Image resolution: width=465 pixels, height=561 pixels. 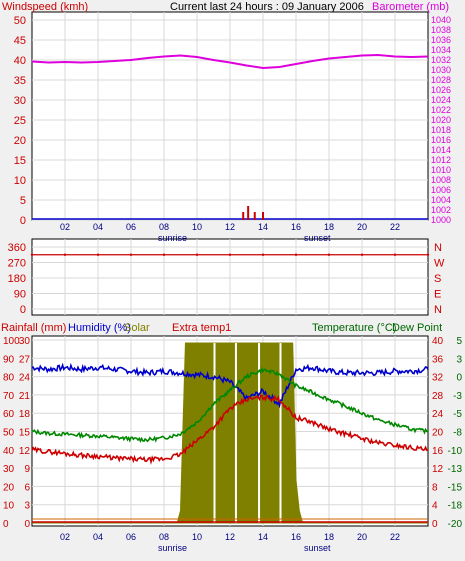 I want to click on temperature-tick-label: 24, so click(x=438, y=414).